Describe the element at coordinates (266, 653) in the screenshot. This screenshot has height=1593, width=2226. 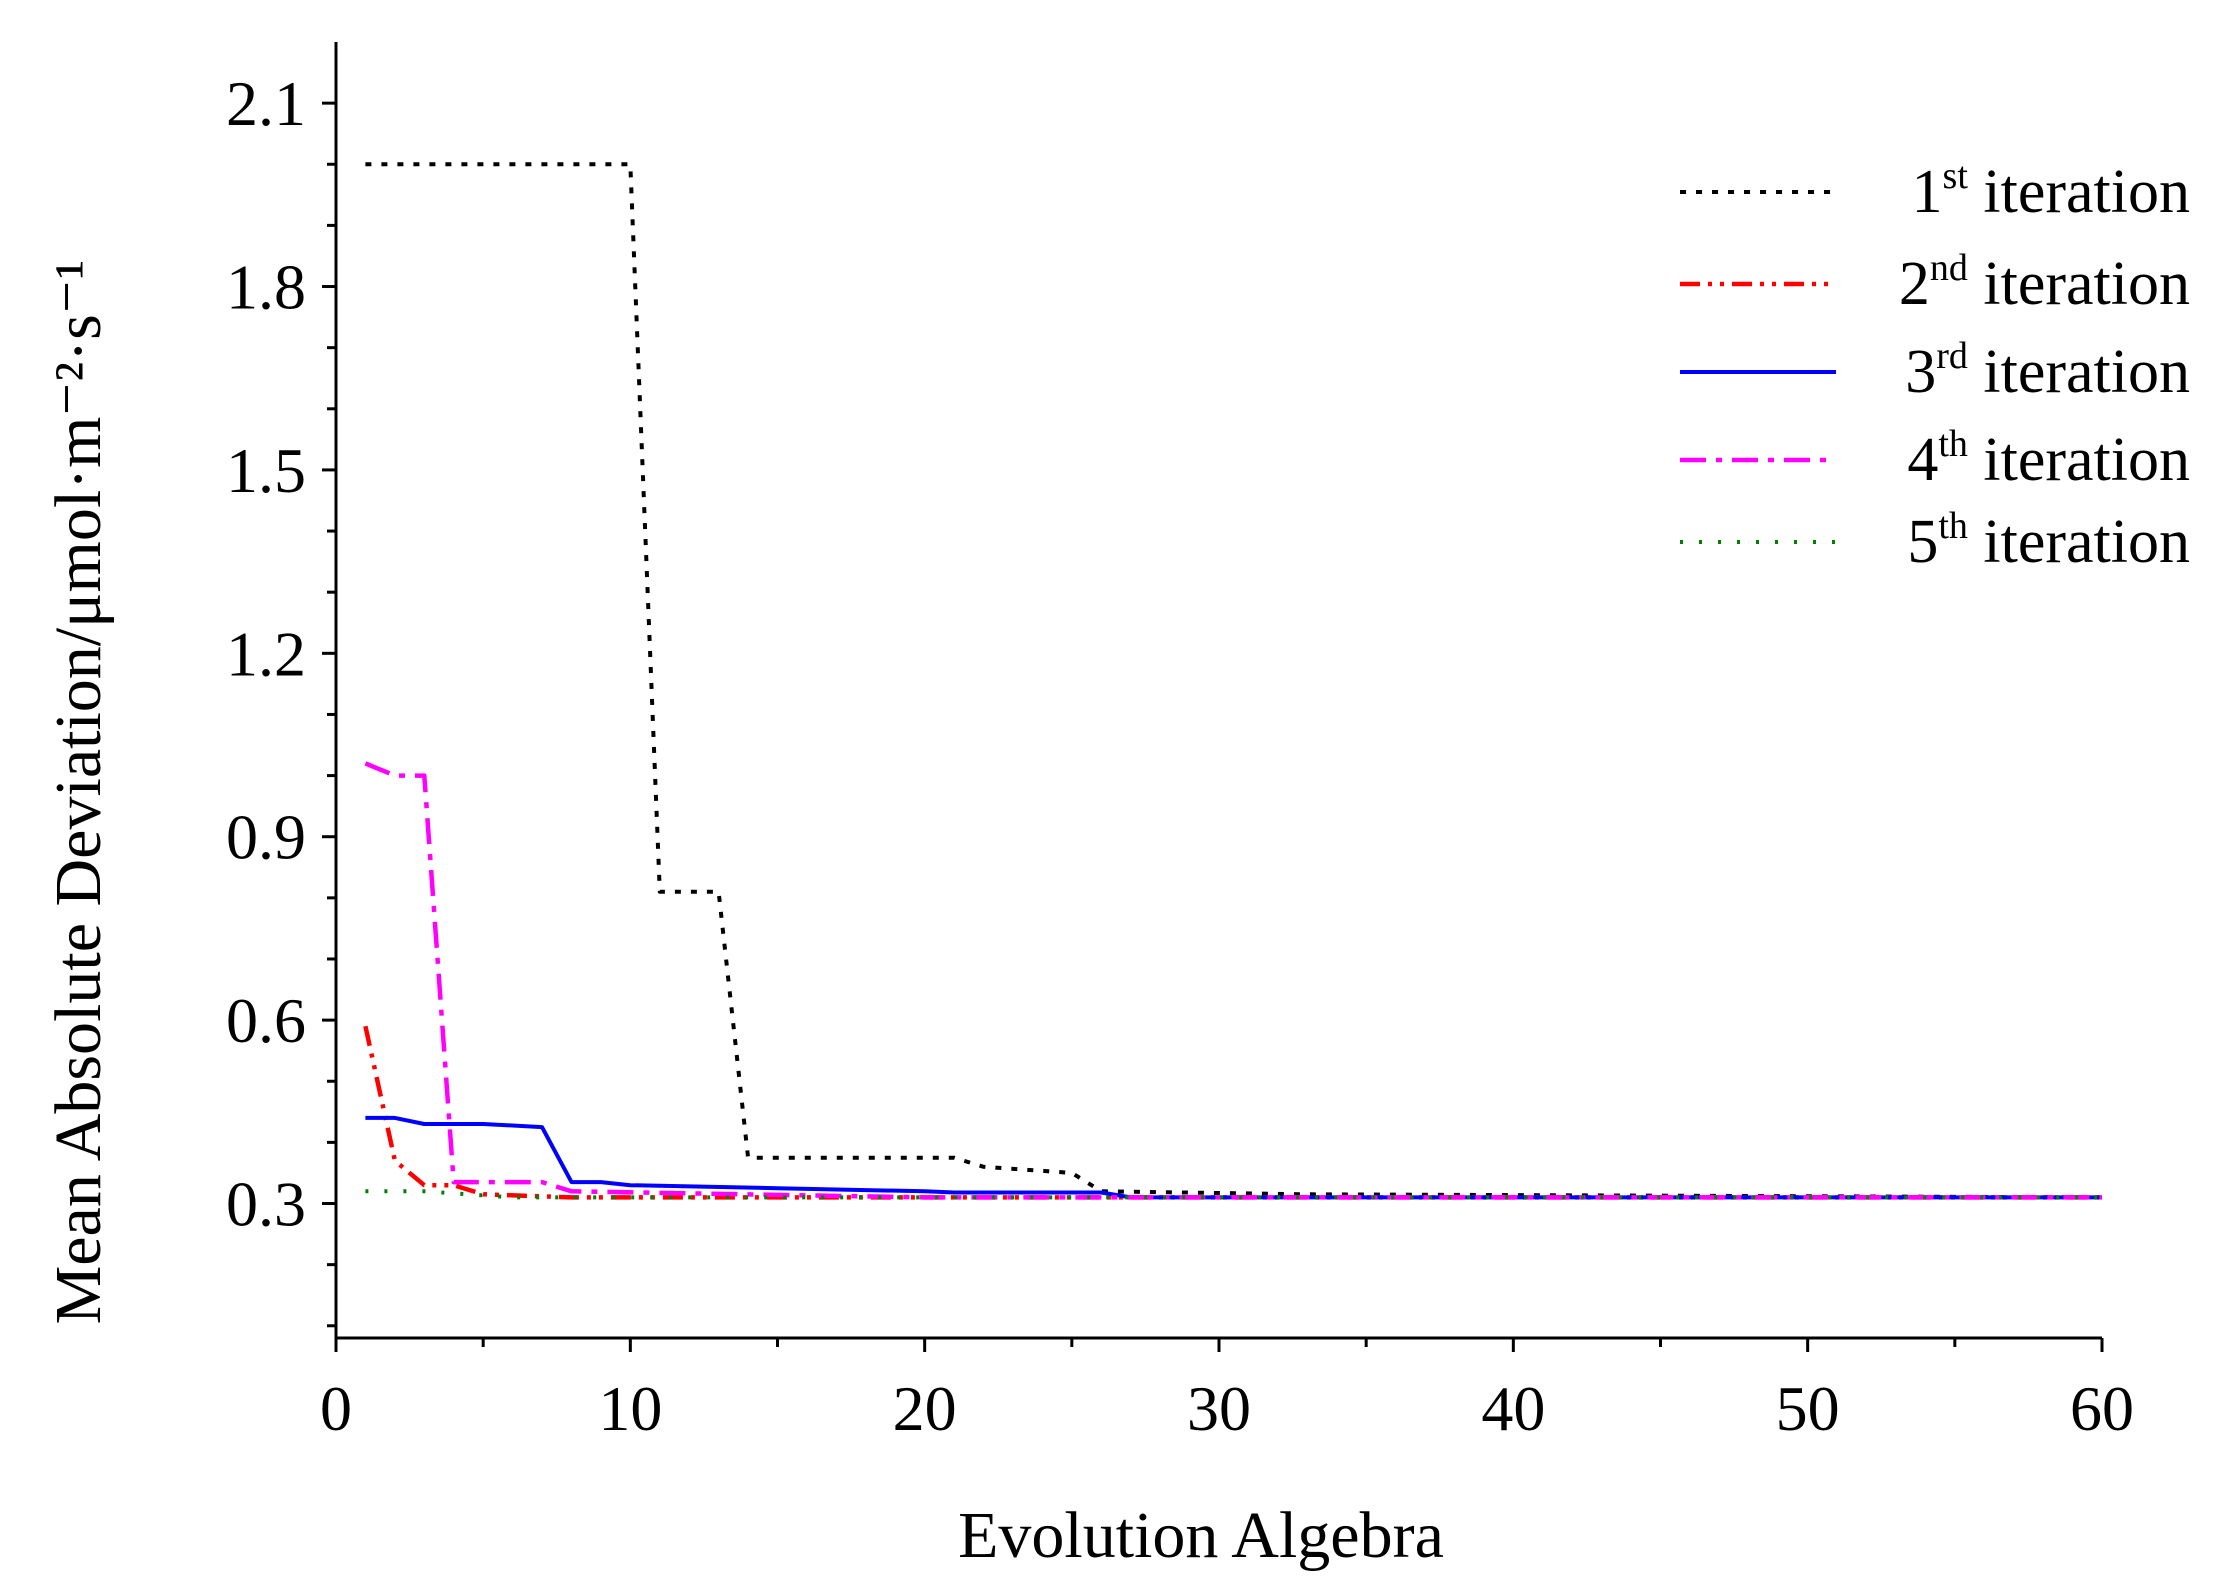
I see `y-tick-label: 1.2` at that location.